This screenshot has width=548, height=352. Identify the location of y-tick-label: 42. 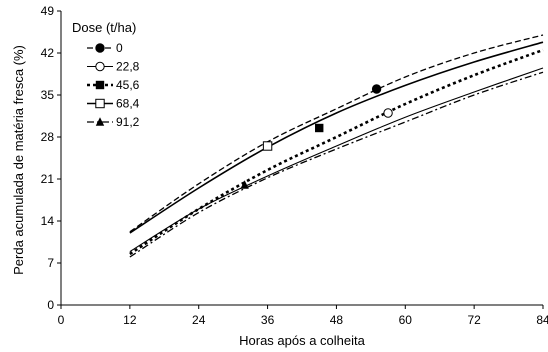
(48, 53).